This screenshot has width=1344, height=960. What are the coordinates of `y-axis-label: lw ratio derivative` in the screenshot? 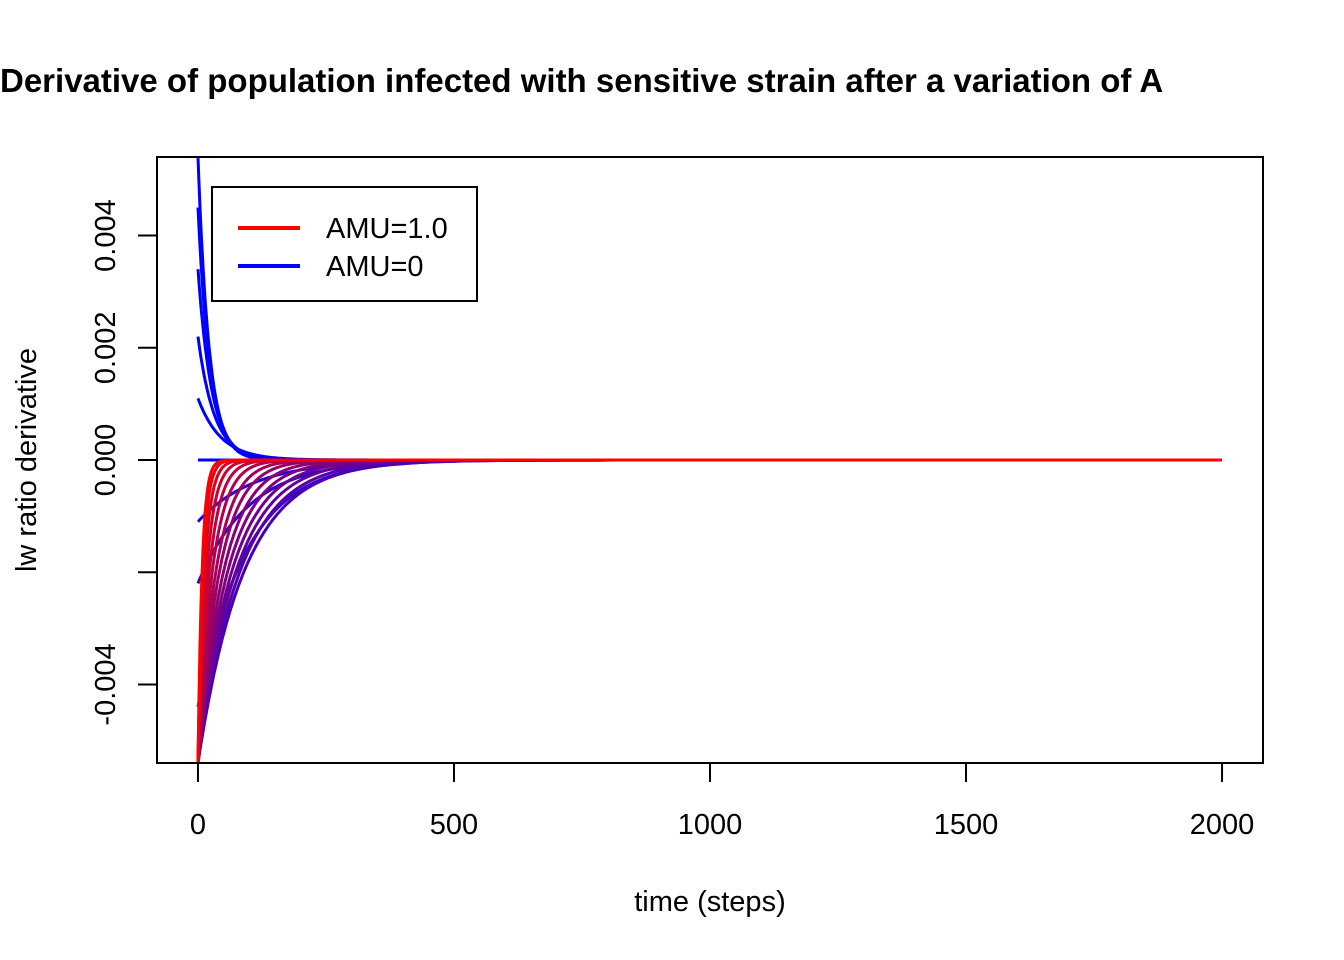 It's located at (27, 460).